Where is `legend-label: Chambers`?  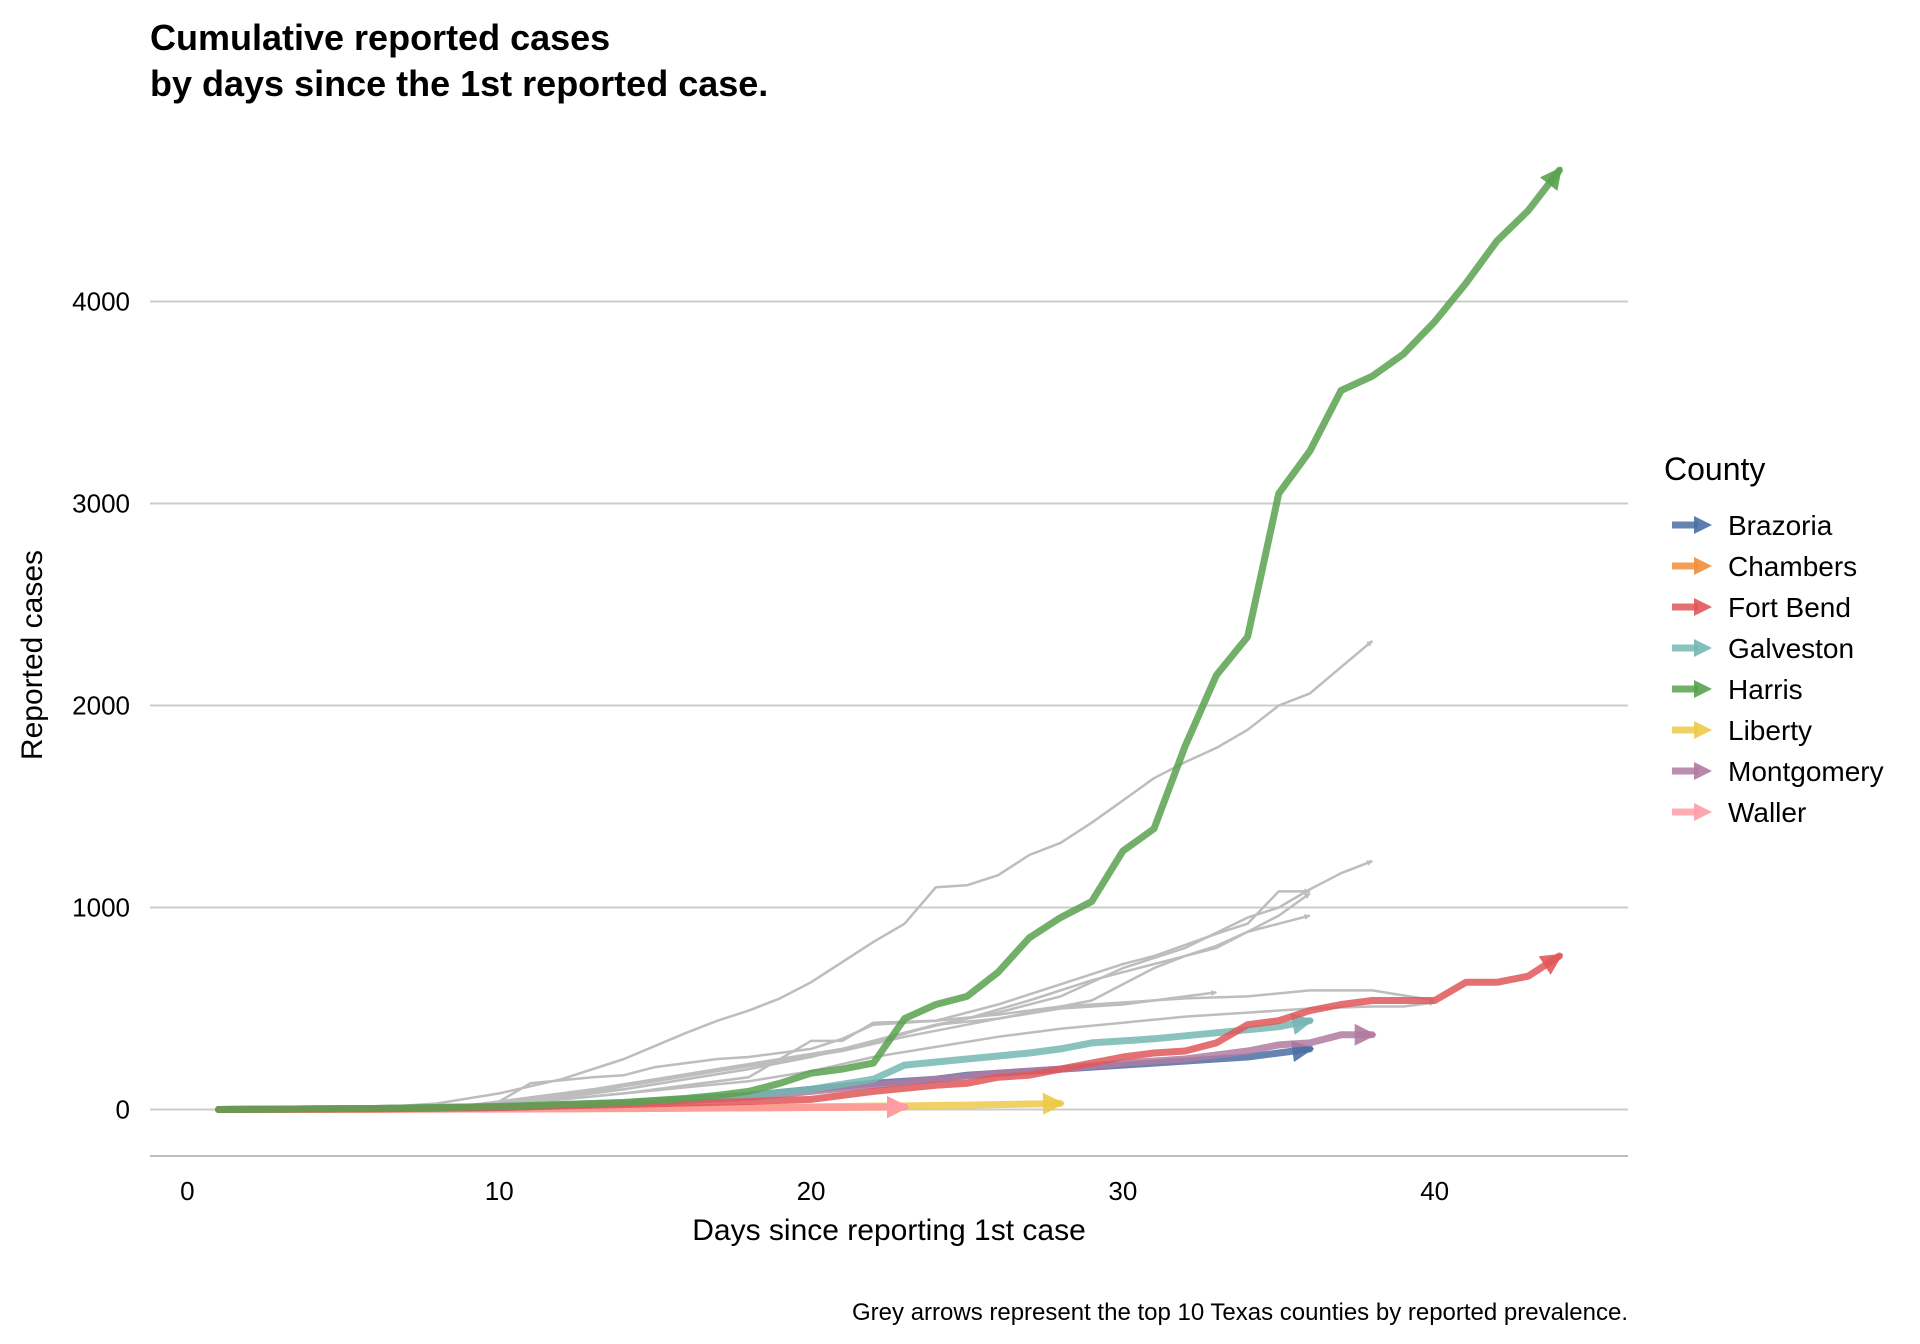 legend-label: Chambers is located at coordinates (1792, 566).